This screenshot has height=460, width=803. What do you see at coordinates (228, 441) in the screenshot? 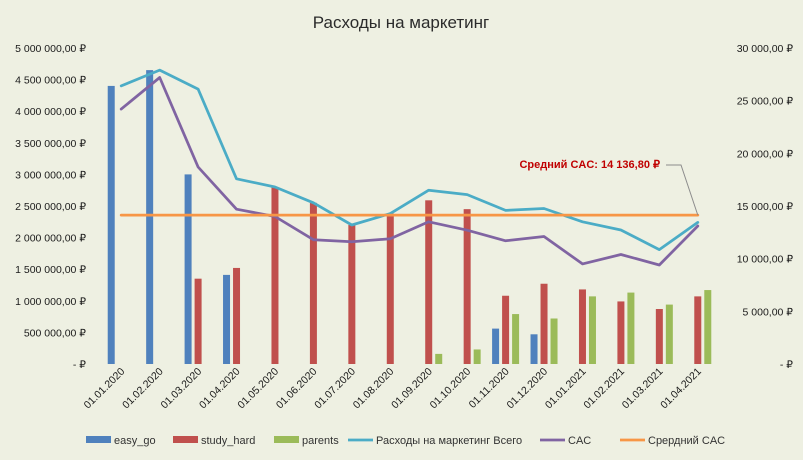
I see `legend-label: study_hard` at bounding box center [228, 441].